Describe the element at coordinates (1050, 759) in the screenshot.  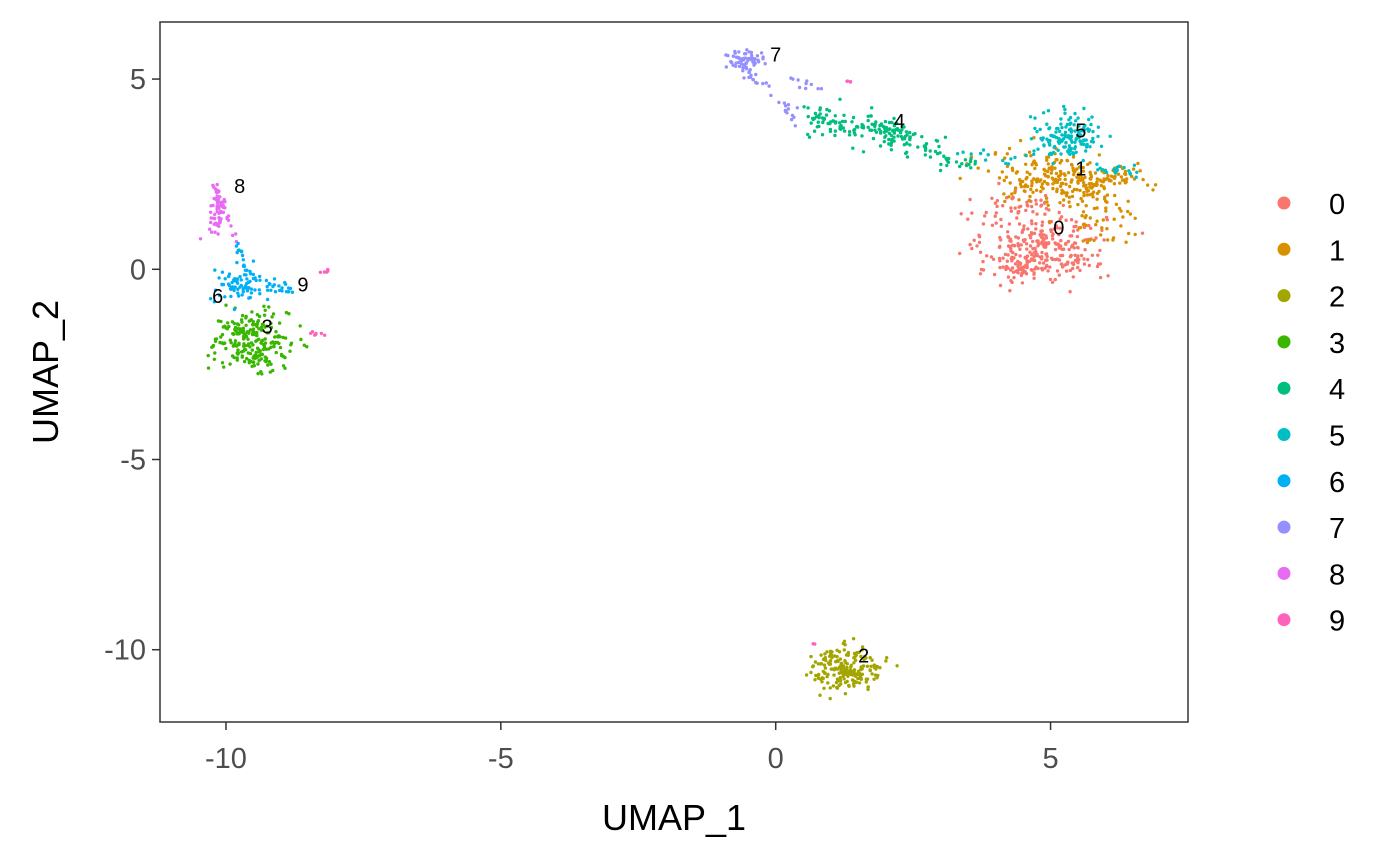
I see `x-tick-label: 5` at that location.